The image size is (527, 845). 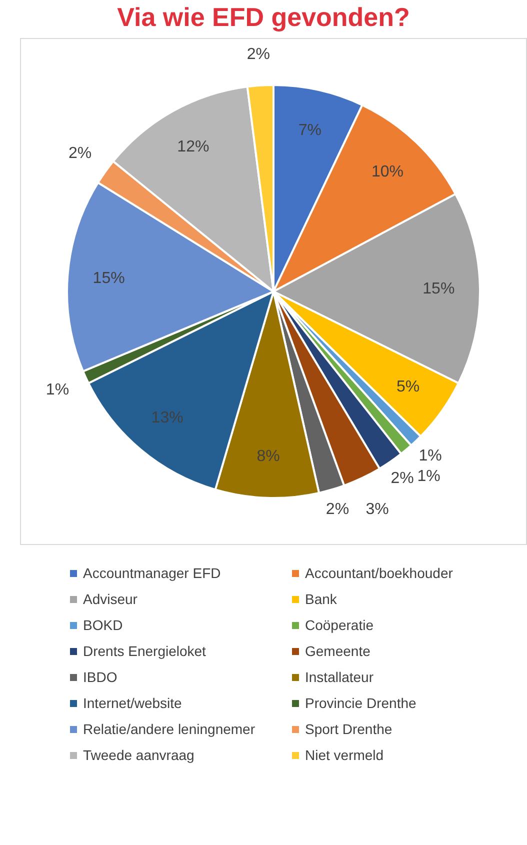 What do you see at coordinates (132, 703) in the screenshot?
I see `legend-label: Internet/website` at bounding box center [132, 703].